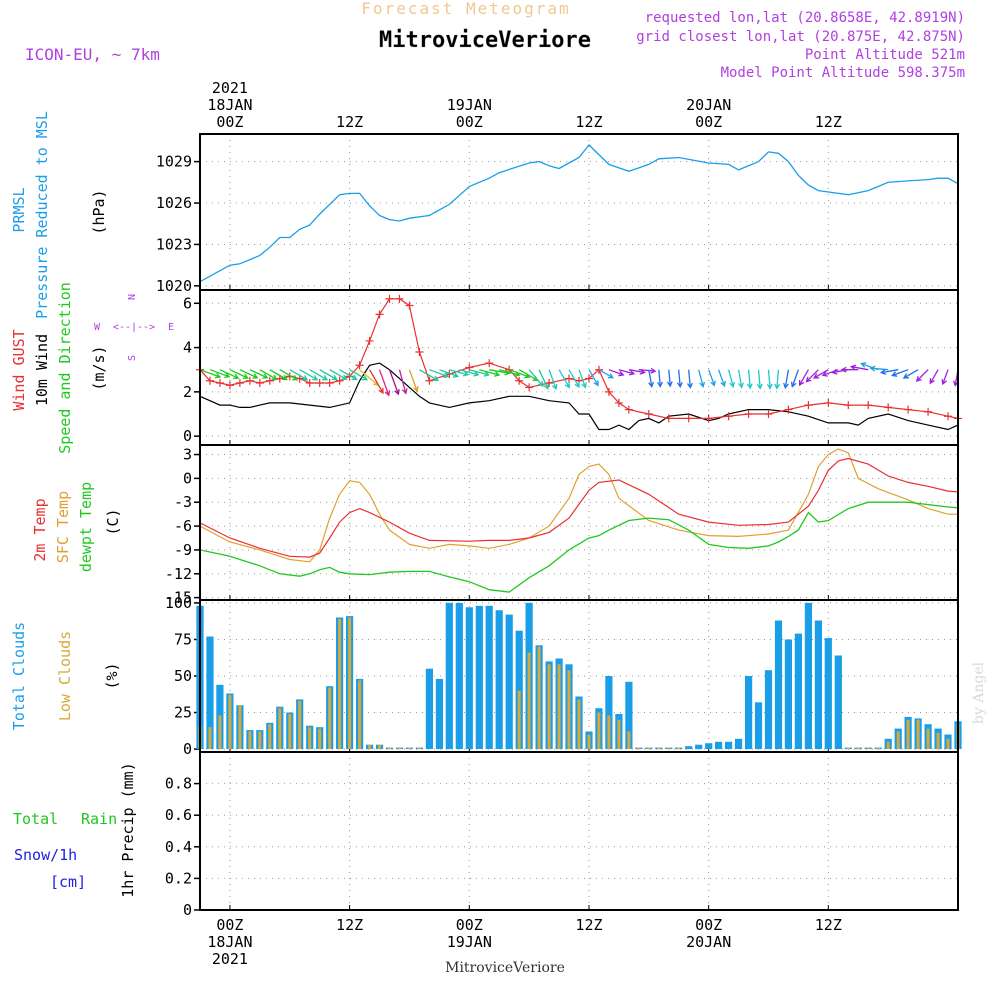  I want to click on bottom-hour-label: 00Z, so click(708, 925).